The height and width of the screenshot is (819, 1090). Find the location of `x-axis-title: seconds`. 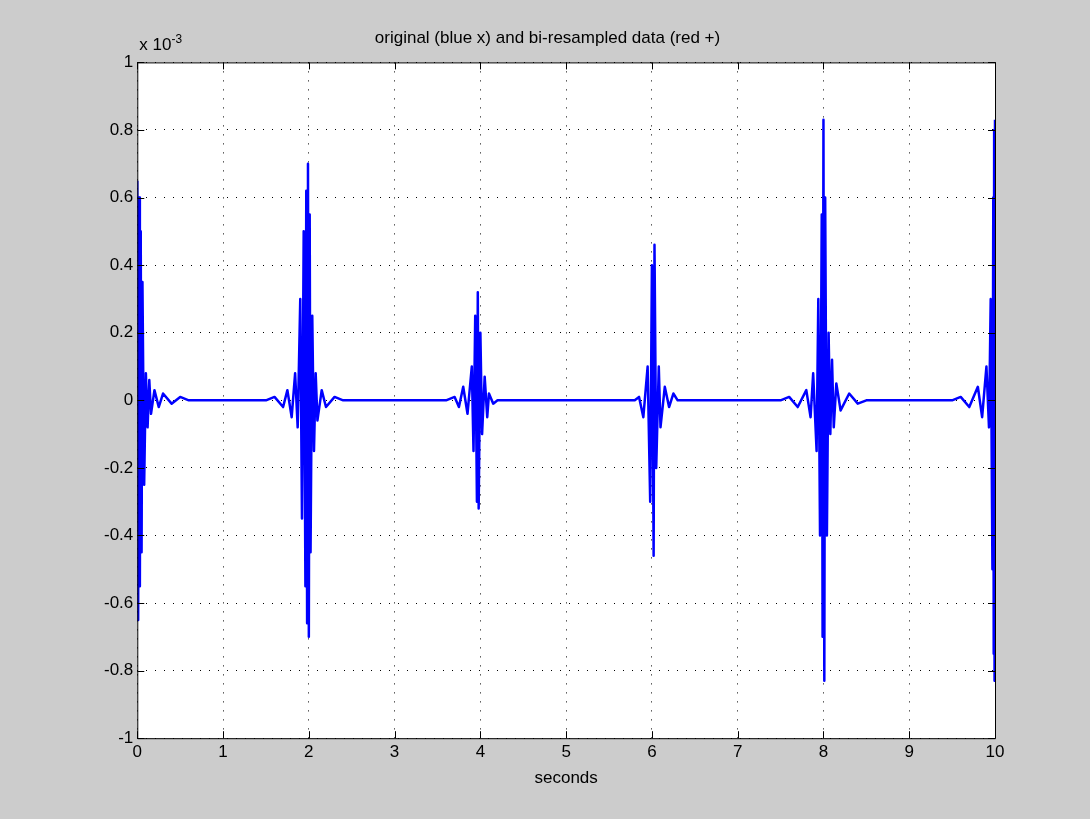

x-axis-title: seconds is located at coordinates (566, 778).